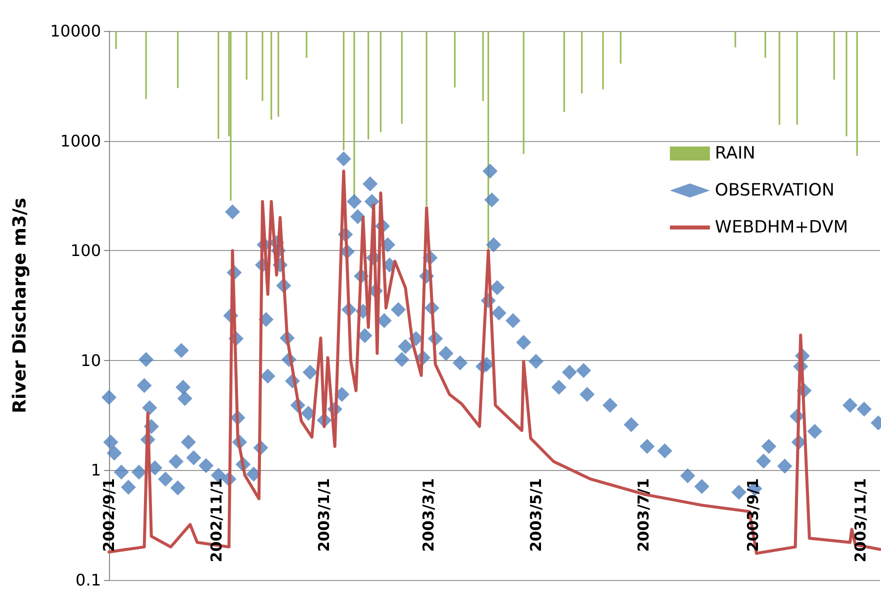 Image resolution: width=881 pixels, height=599 pixels. What do you see at coordinates (774, 190) in the screenshot?
I see `legend-label: OBSERVATION` at bounding box center [774, 190].